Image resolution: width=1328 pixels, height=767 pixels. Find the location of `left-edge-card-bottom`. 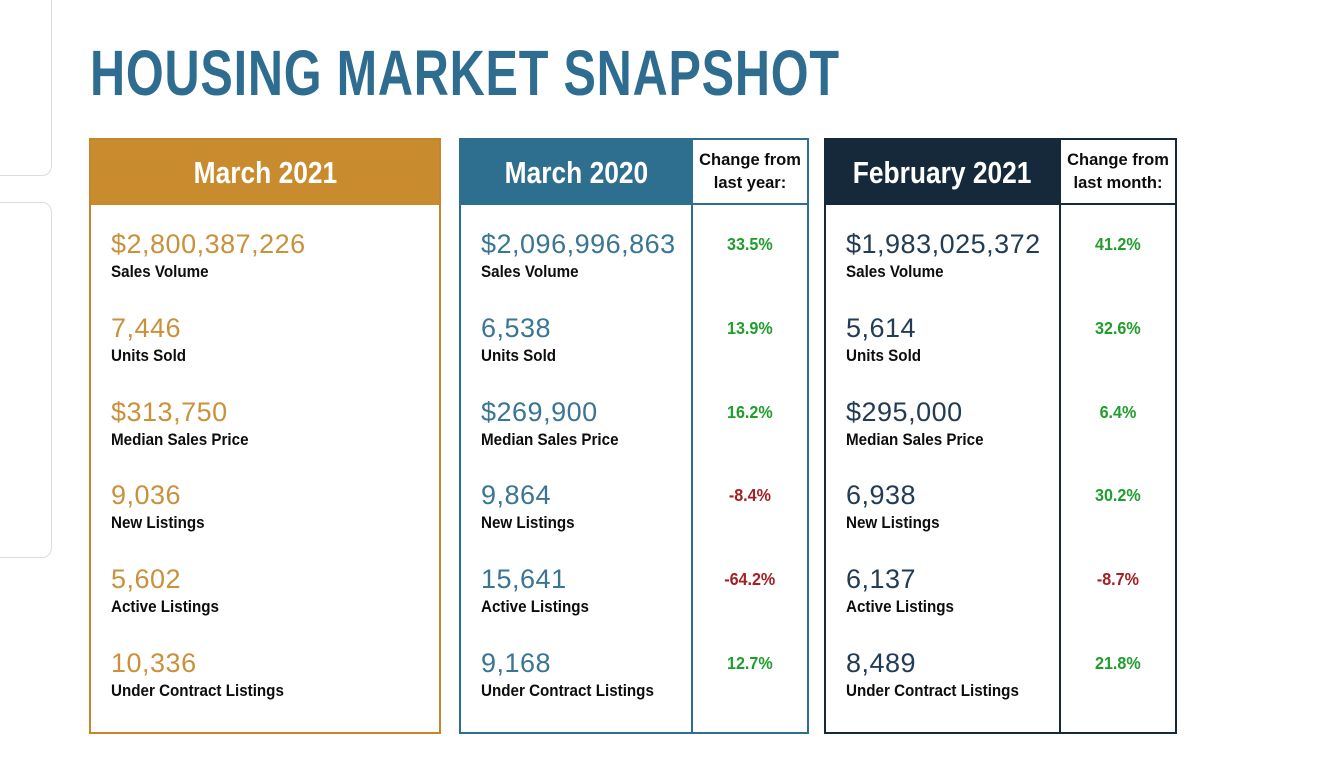

left-edge-card-bottom is located at coordinates (26, 380).